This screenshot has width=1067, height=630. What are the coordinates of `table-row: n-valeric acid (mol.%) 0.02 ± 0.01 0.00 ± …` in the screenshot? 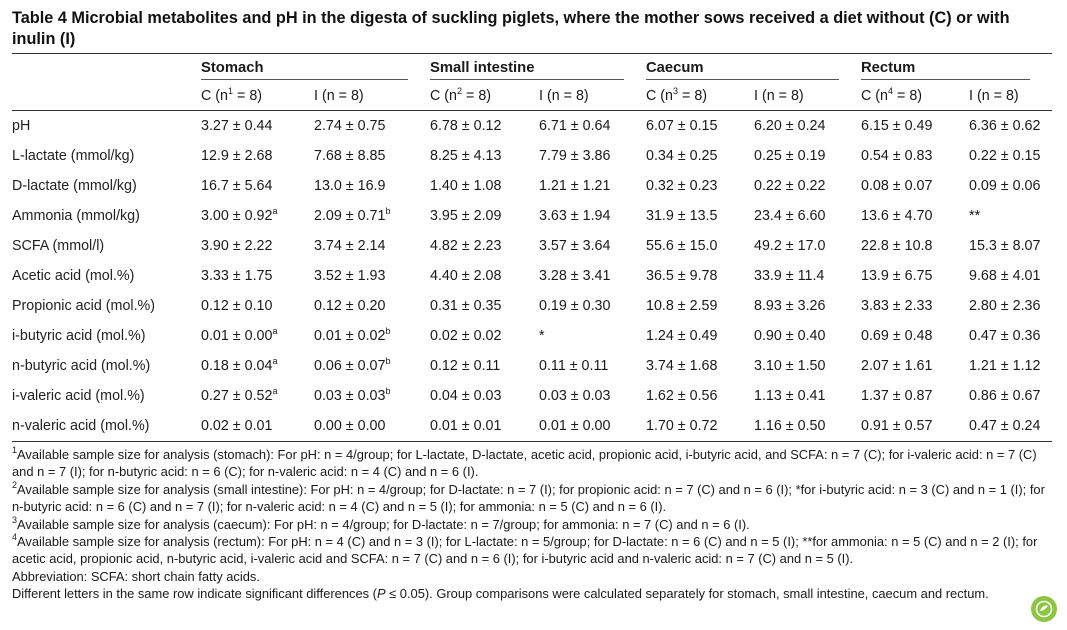 It's located at (532, 426).